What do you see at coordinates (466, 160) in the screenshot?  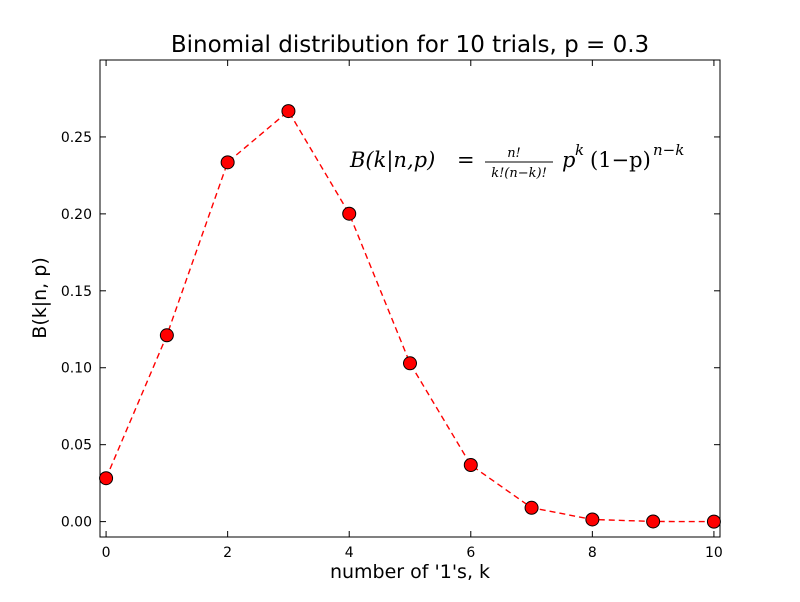 I see `formula-equals: =` at bounding box center [466, 160].